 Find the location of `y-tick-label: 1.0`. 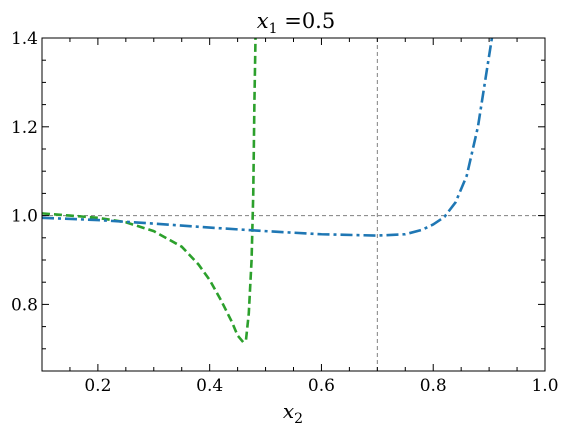

y-tick-label: 1.0 is located at coordinates (24, 217).